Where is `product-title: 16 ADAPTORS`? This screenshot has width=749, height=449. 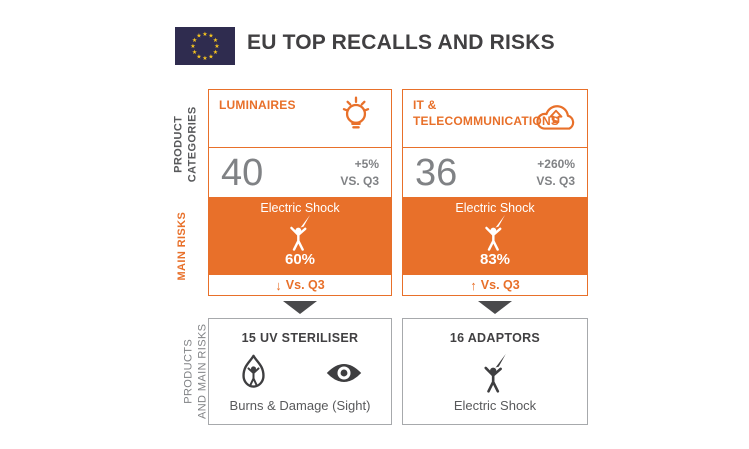
product-title: 16 ADAPTORS is located at coordinates (495, 338).